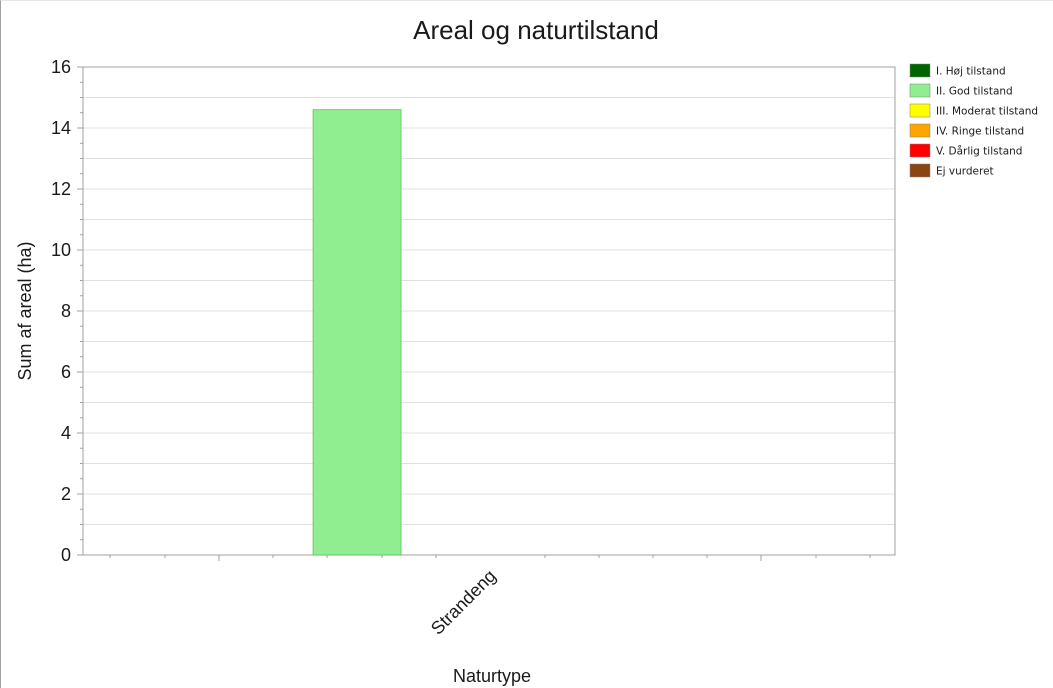 The width and height of the screenshot is (1053, 688). Describe the element at coordinates (463, 602) in the screenshot. I see `x-tick-label: Strandeng` at that location.